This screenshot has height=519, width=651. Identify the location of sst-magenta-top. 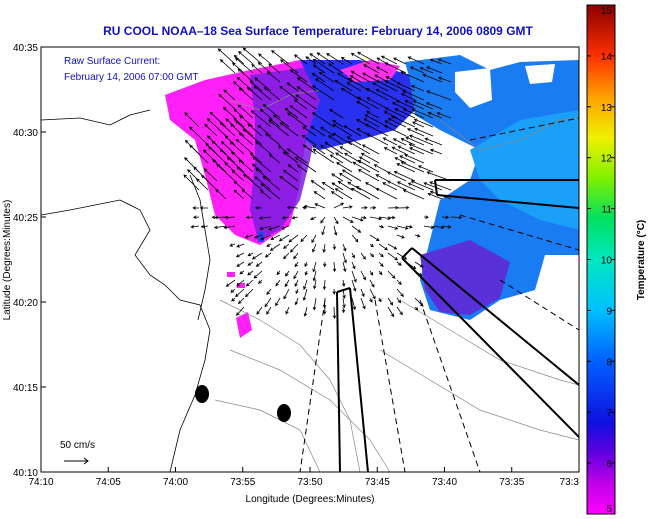
(370, 71).